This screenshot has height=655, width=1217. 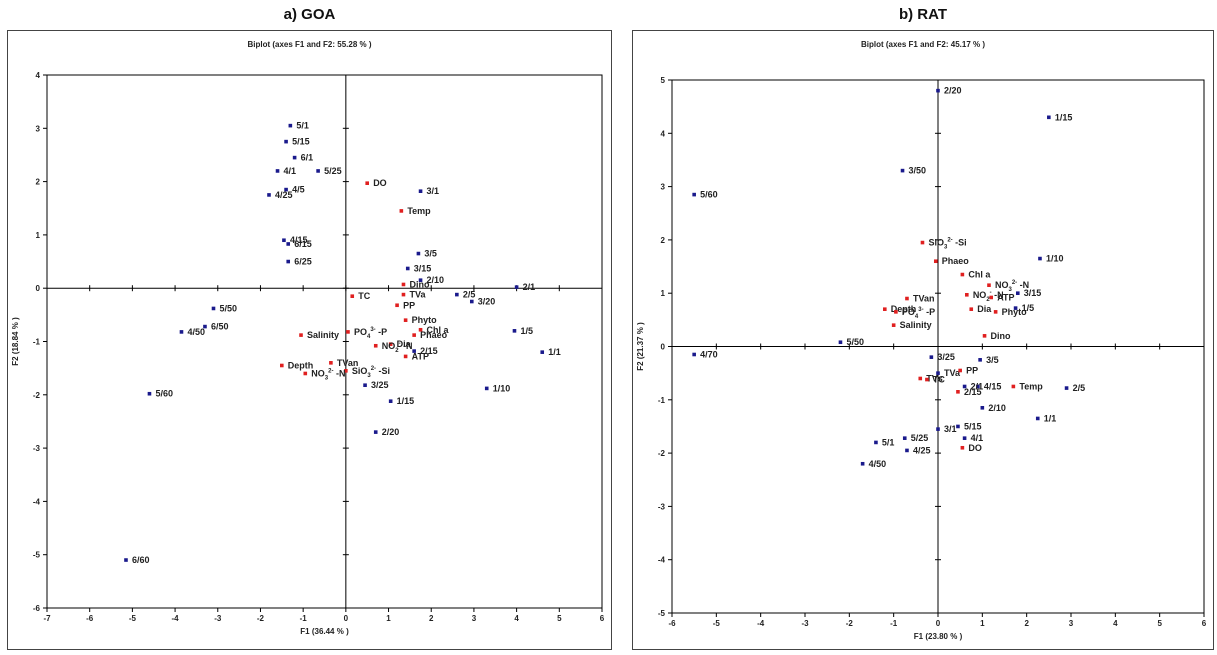 What do you see at coordinates (894, 623) in the screenshot?
I see `x-tick-label: -1` at bounding box center [894, 623].